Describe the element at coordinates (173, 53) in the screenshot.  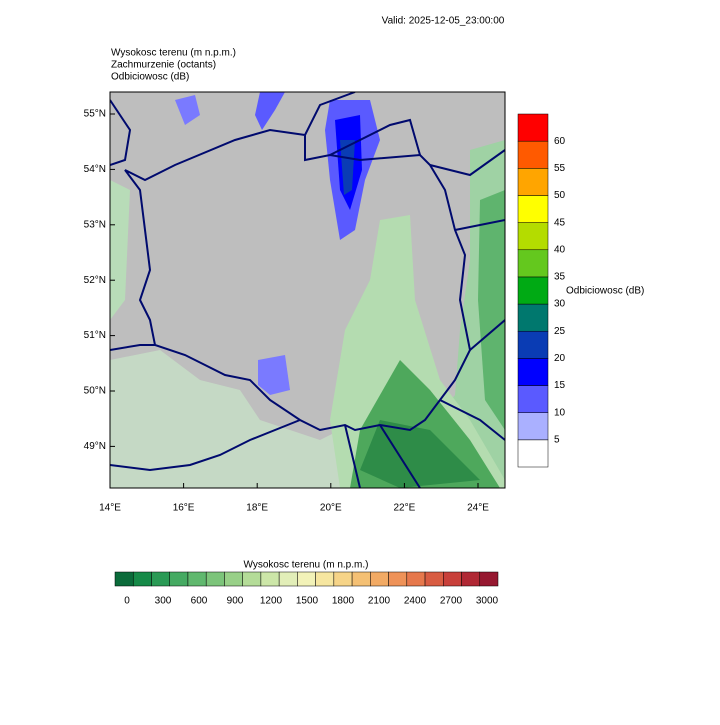
I see `field-label: Wysokosc terenu (m n.p.m.)` at that location.